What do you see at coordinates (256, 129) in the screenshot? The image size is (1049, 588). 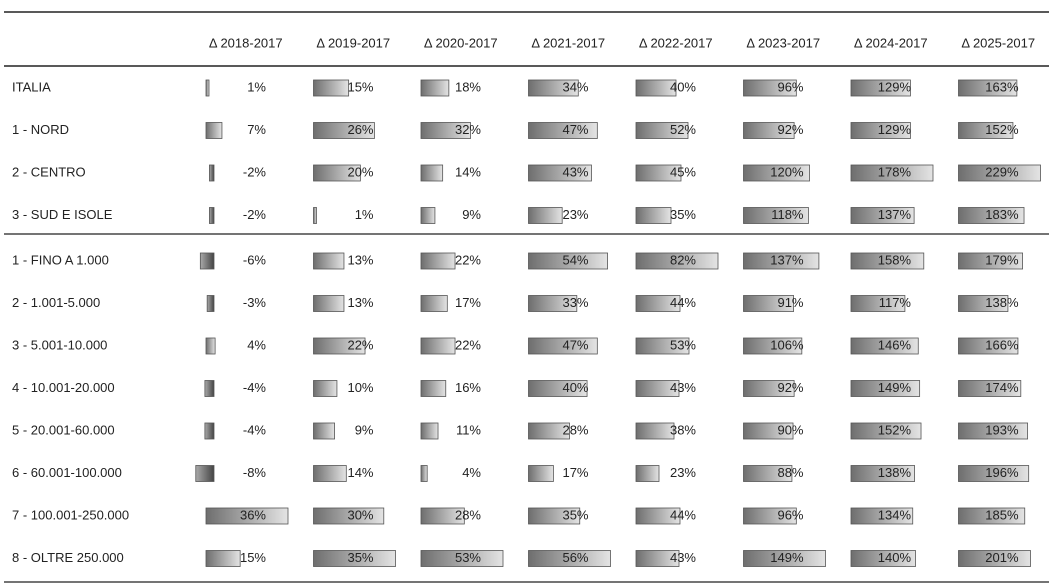 I see `cell-value: 7%` at bounding box center [256, 129].